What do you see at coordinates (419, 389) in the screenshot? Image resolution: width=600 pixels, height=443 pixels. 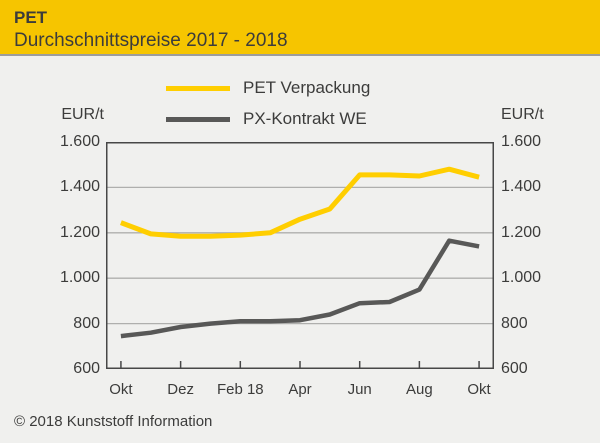 I see `x-tick-label-Aug: Aug` at bounding box center [419, 389].